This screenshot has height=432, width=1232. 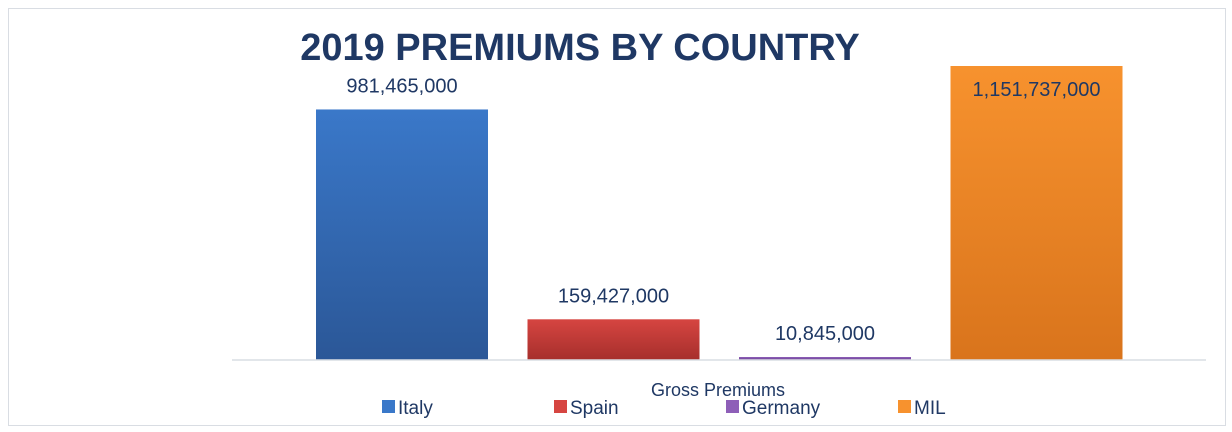 I want to click on data-label-germany: 10,845,000, so click(x=825, y=334).